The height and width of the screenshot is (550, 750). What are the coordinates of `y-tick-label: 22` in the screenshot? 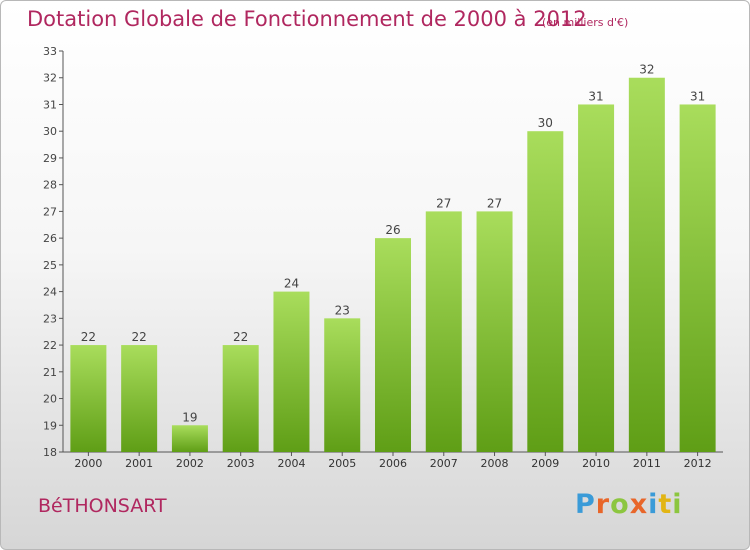 It's located at (50, 345).